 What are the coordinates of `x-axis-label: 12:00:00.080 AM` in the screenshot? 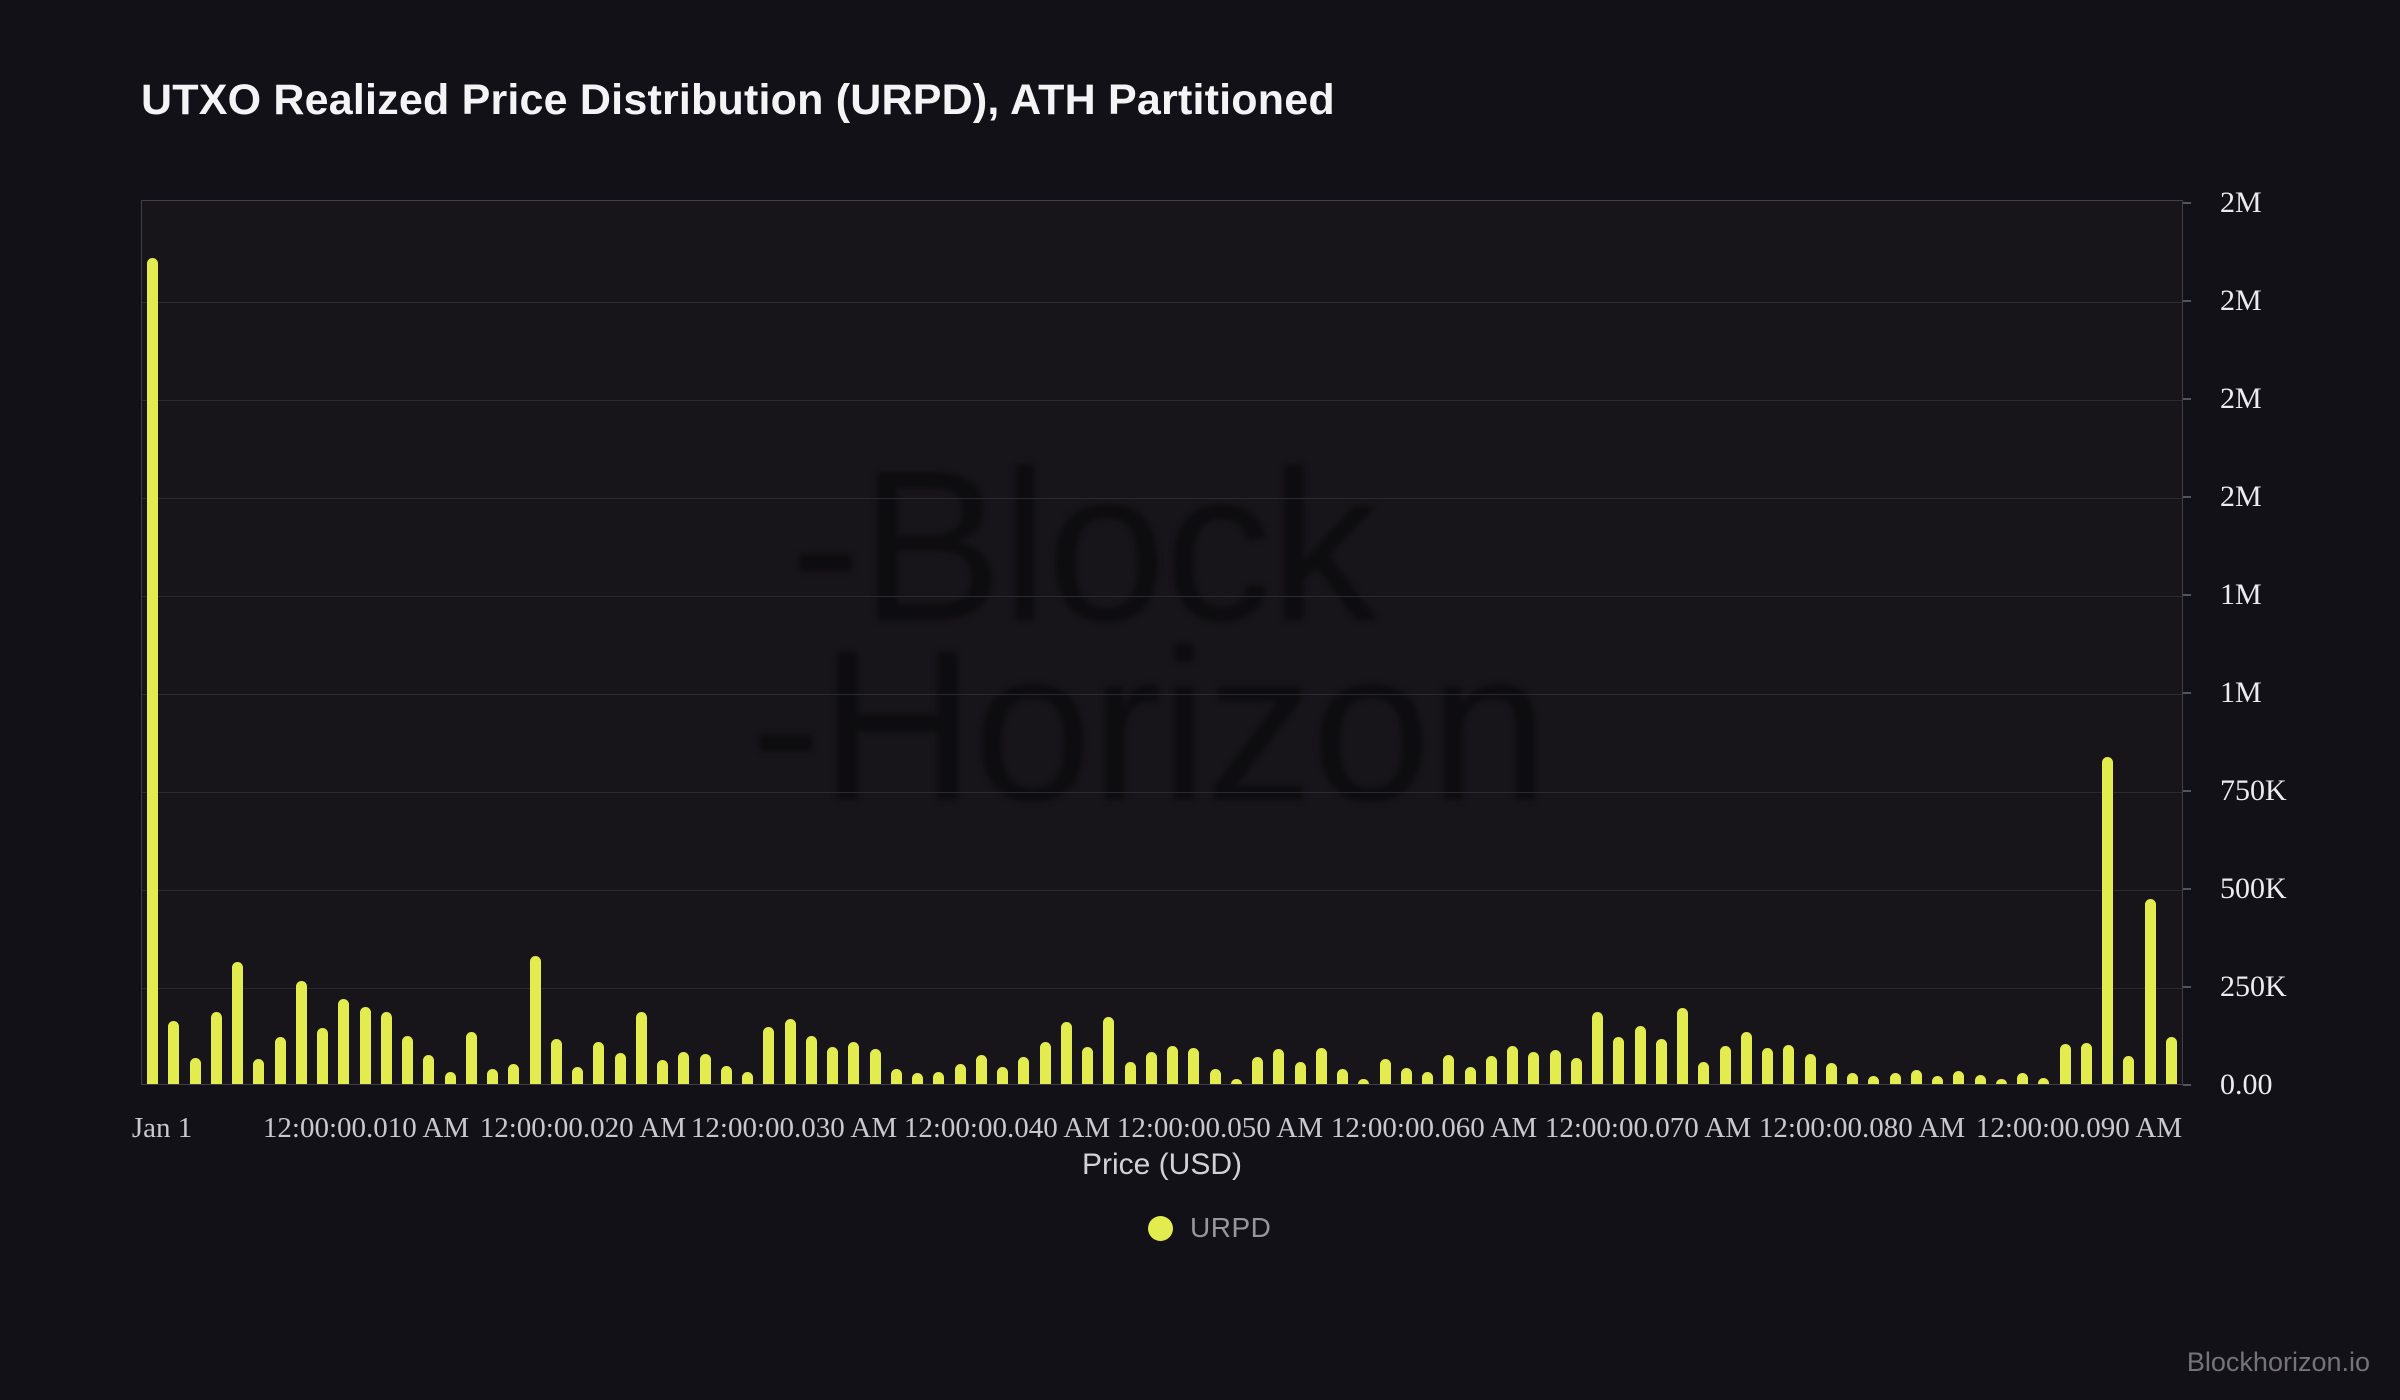 It's located at (1862, 1128).